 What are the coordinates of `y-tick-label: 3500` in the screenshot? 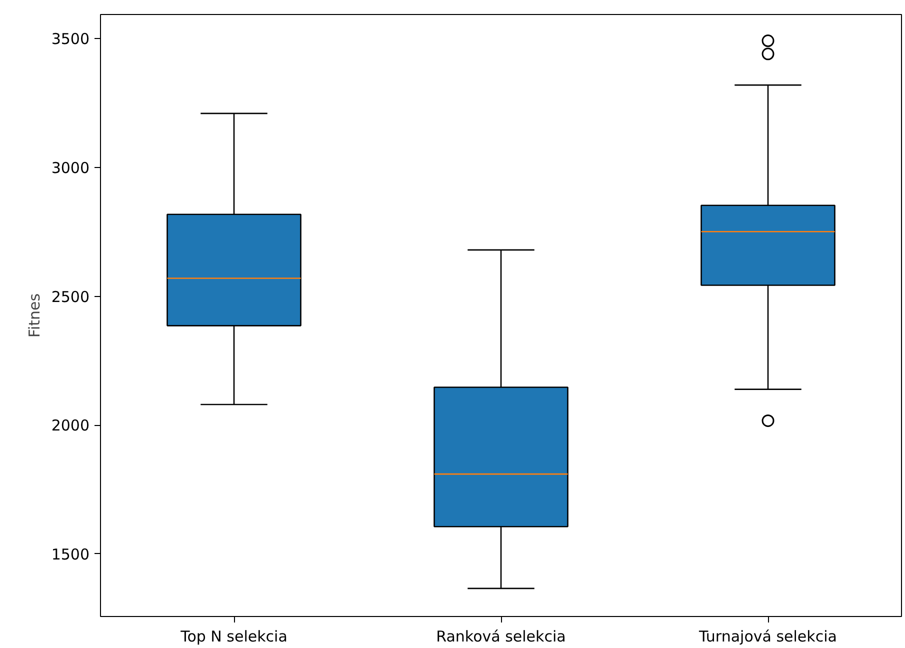 It's located at (70, 39).